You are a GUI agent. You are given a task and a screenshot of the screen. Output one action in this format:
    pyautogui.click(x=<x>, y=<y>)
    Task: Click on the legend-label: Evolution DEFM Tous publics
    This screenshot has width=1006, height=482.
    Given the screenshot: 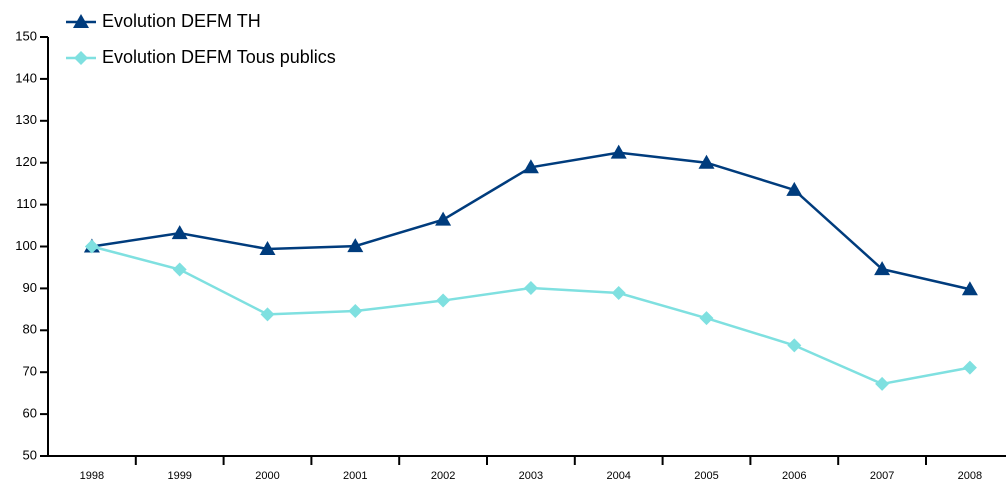 What is the action you would take?
    pyautogui.click(x=219, y=57)
    